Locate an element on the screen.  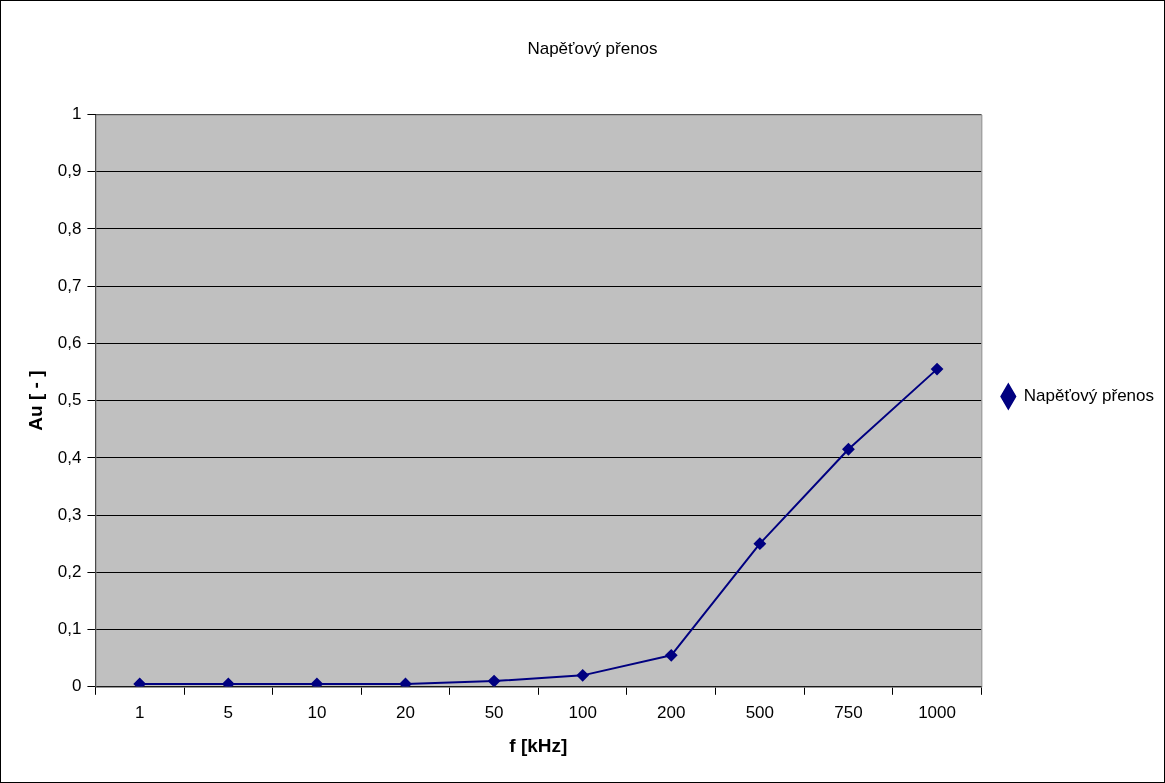
x-tick-label: 50 is located at coordinates (494, 712).